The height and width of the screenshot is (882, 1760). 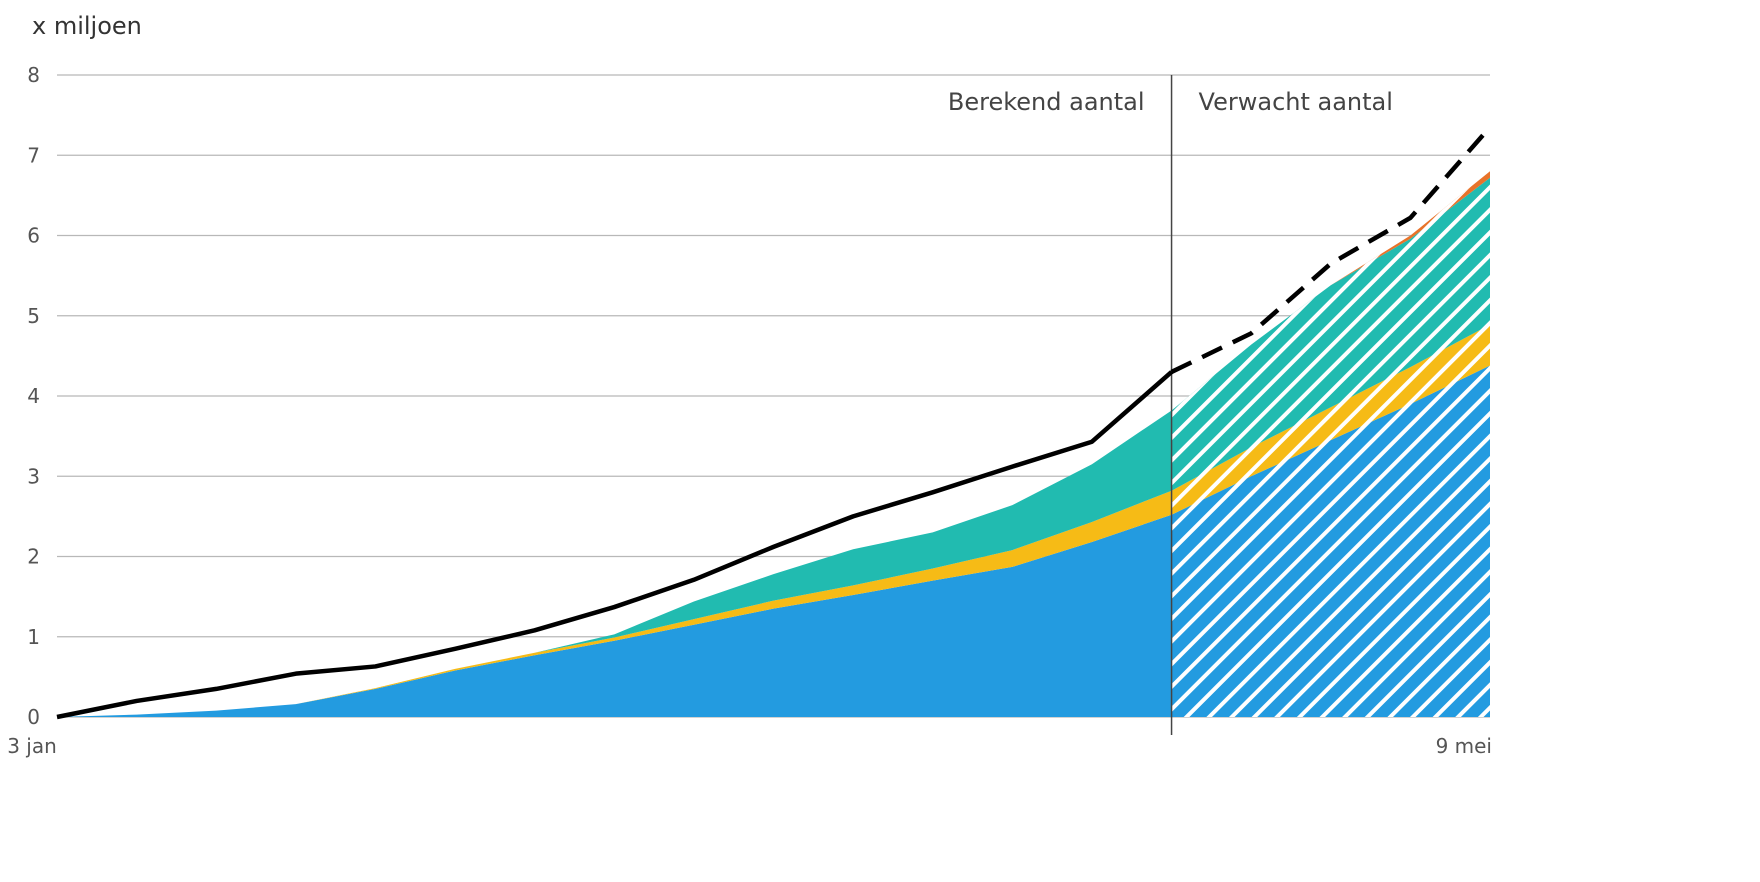 I want to click on y-tick-label-1: 1, so click(x=33, y=637).